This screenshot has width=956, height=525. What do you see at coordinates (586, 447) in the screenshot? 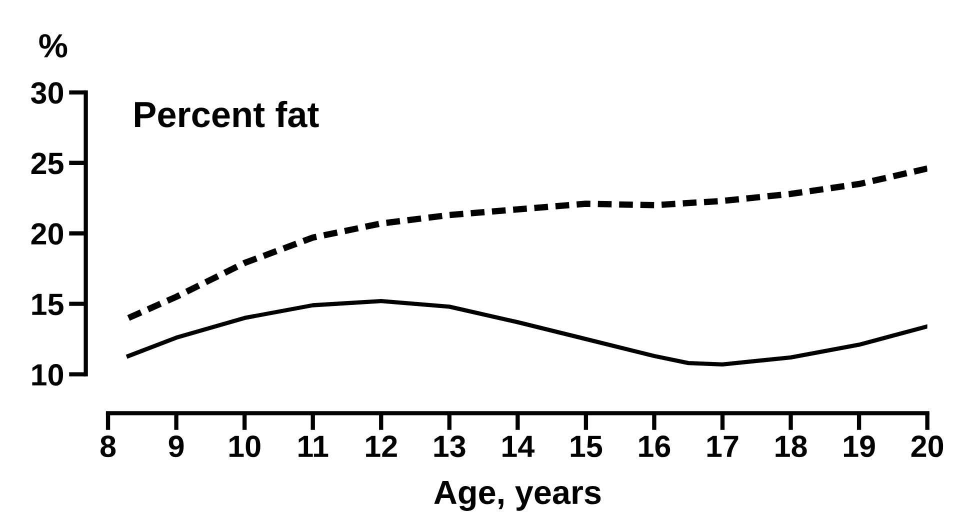
I see `x-tick-label: 15` at bounding box center [586, 447].